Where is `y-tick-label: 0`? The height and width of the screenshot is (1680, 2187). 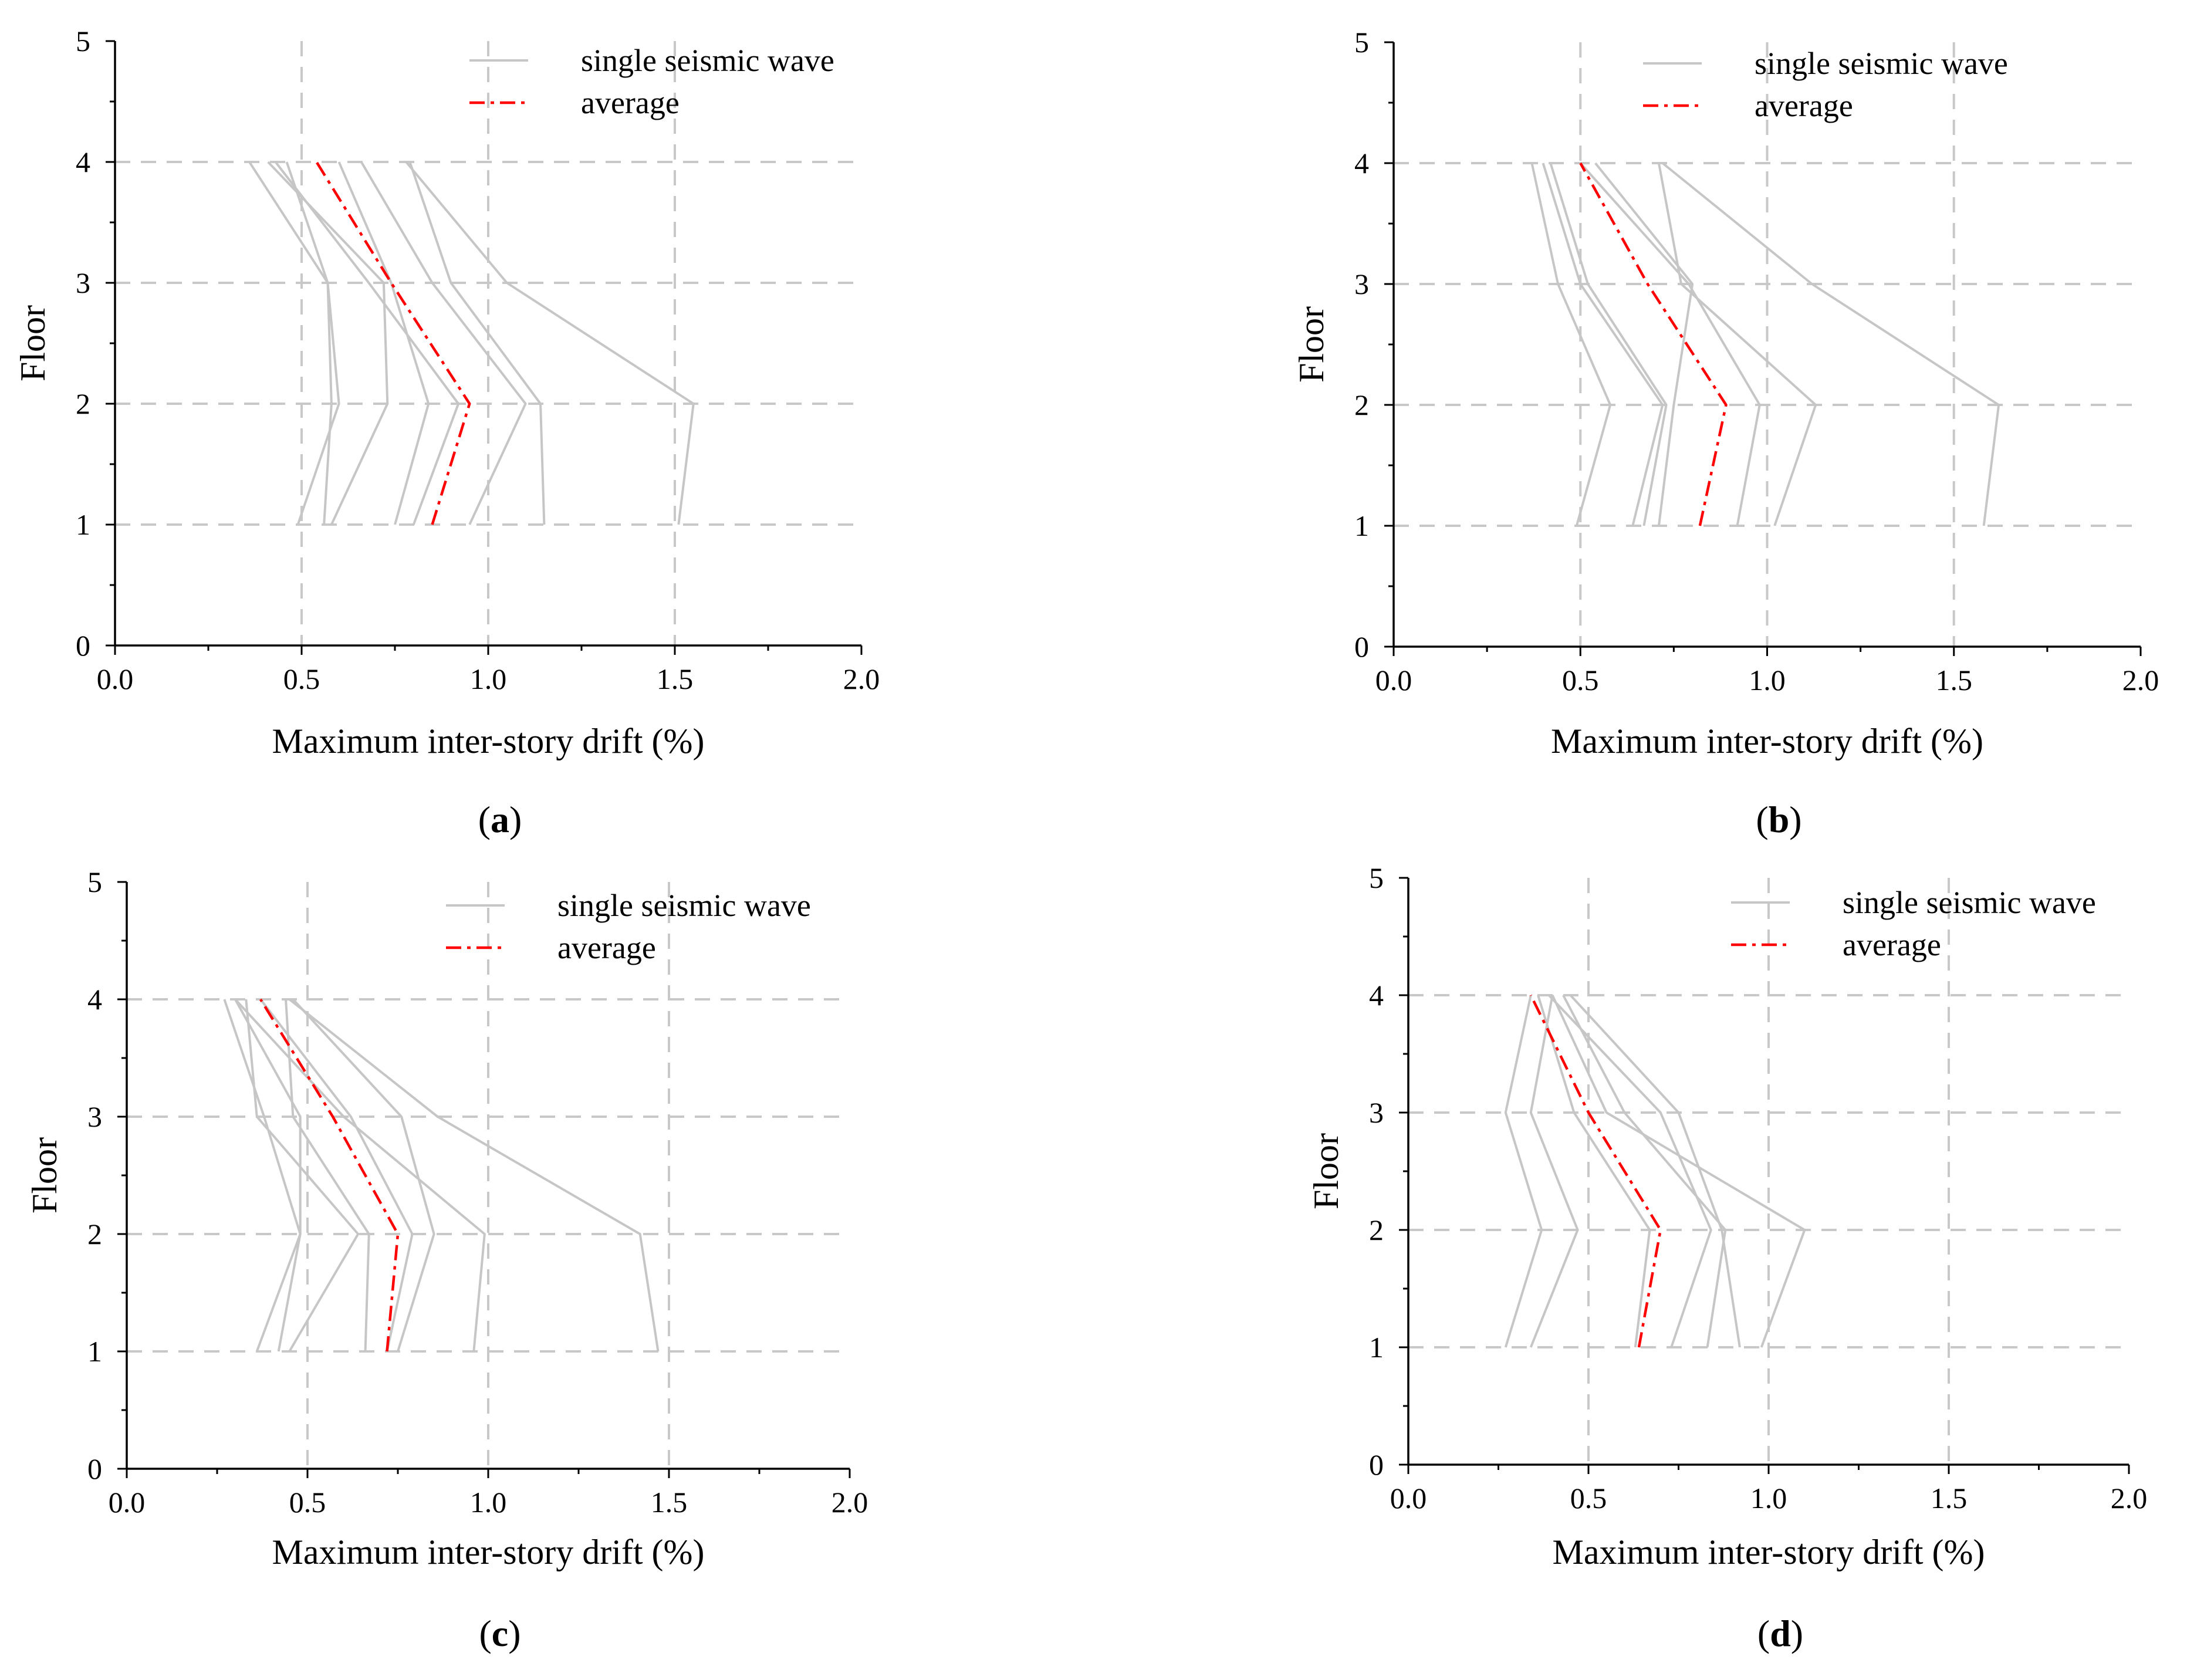 y-tick-label: 0 is located at coordinates (94, 1468).